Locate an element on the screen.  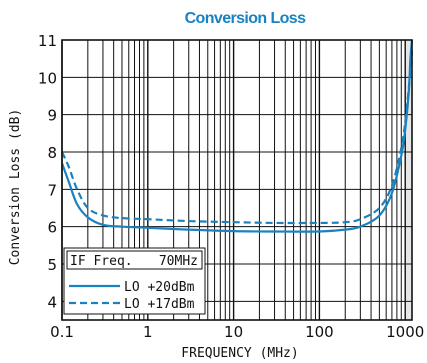
y-axis-label: Conversion Loss (dB) is located at coordinates (15, 187).